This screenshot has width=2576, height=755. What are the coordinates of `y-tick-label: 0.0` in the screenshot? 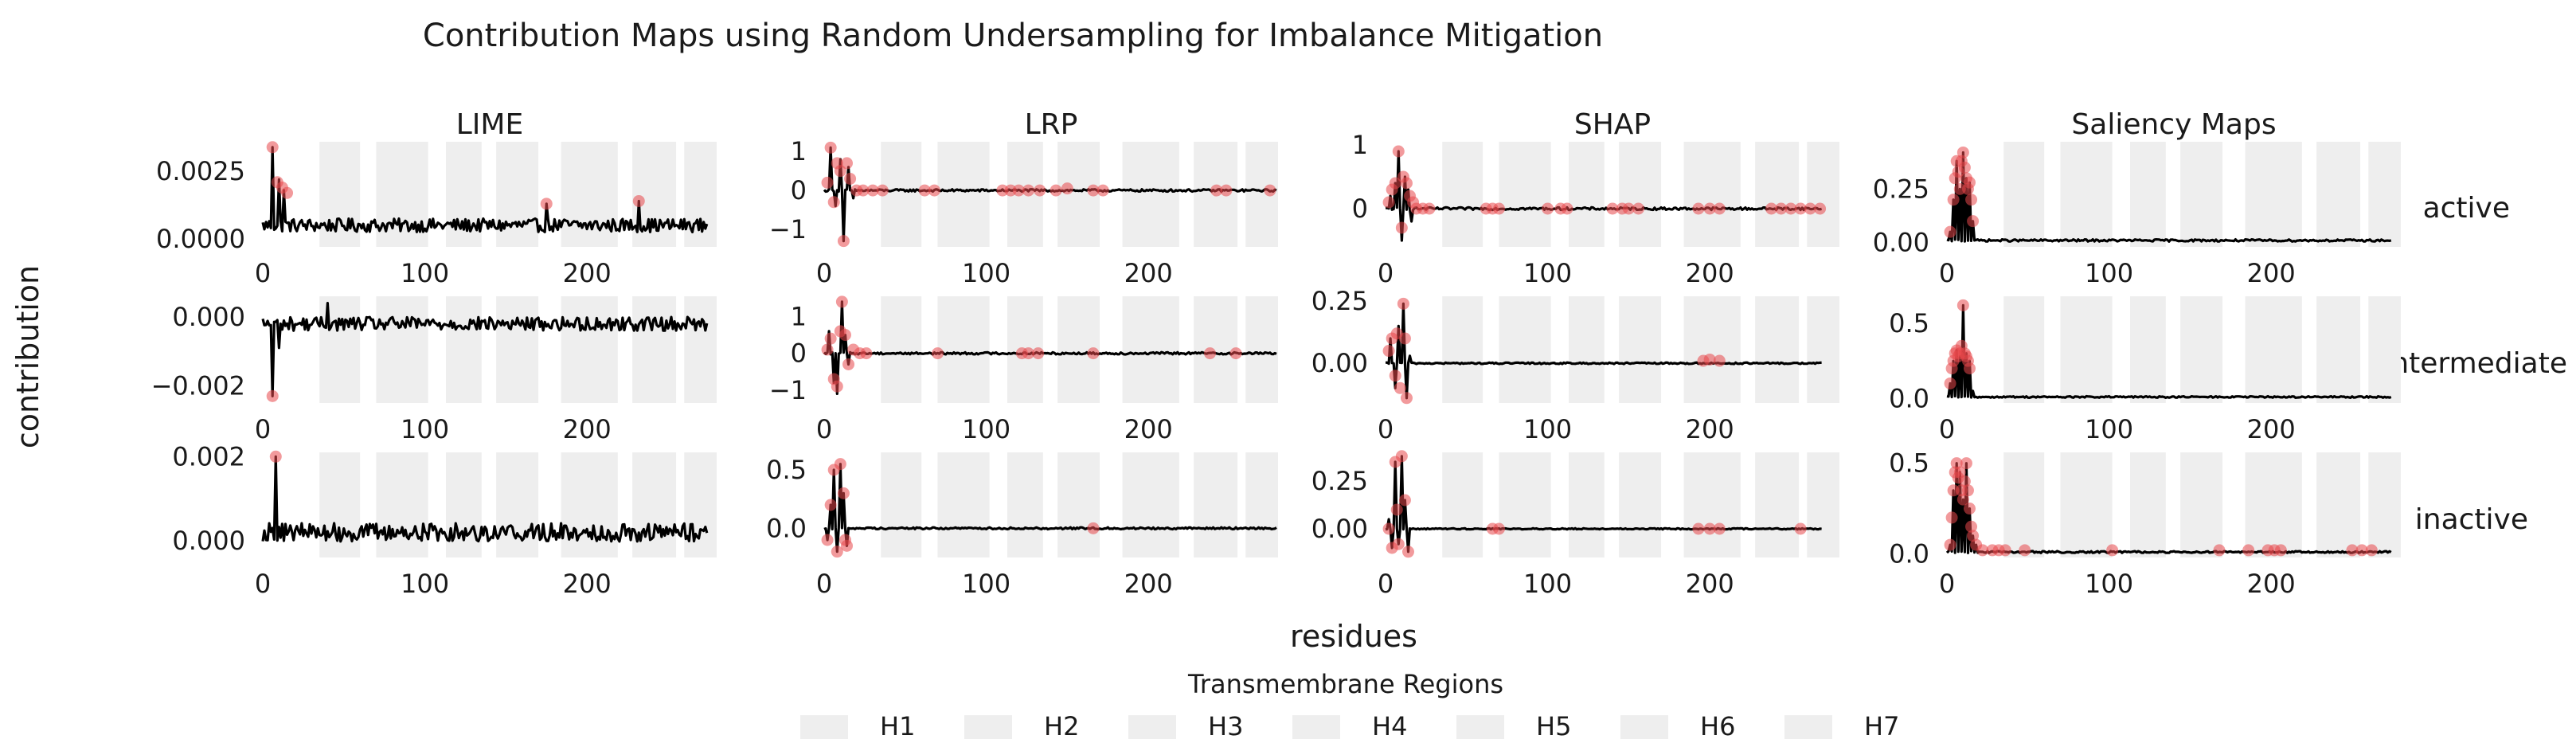 It's located at (787, 528).